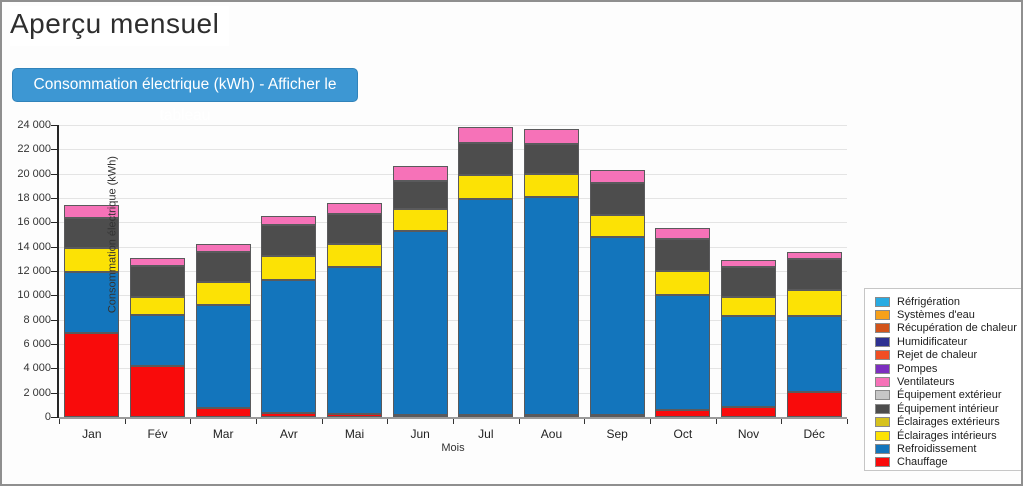 This screenshot has height=486, width=1023. I want to click on legend-item: Rejet de chaleur, so click(948, 355).